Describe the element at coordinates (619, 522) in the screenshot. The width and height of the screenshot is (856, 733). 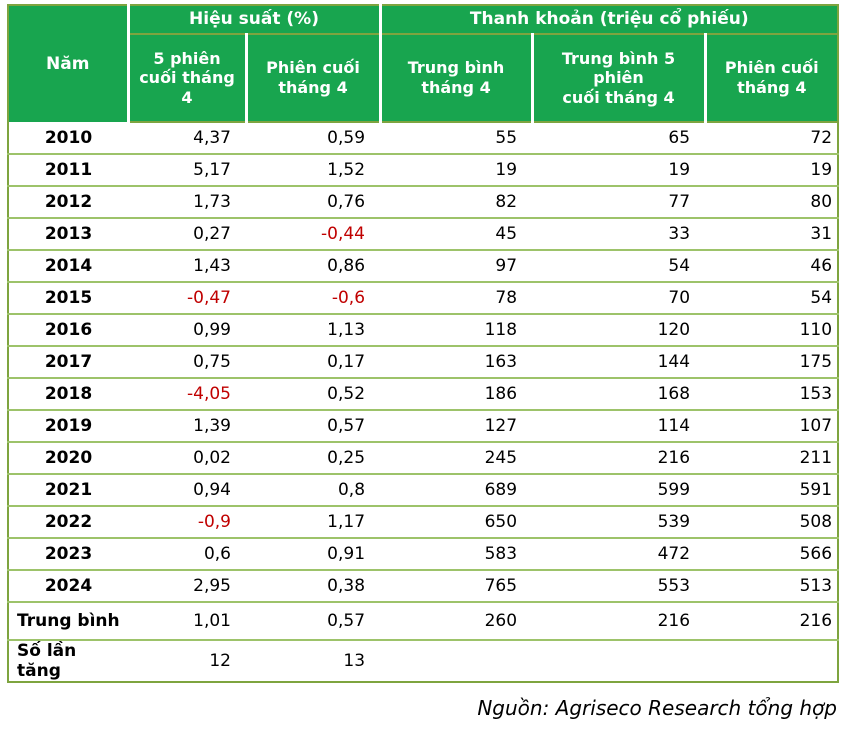
I see `value-cell: 539` at that location.